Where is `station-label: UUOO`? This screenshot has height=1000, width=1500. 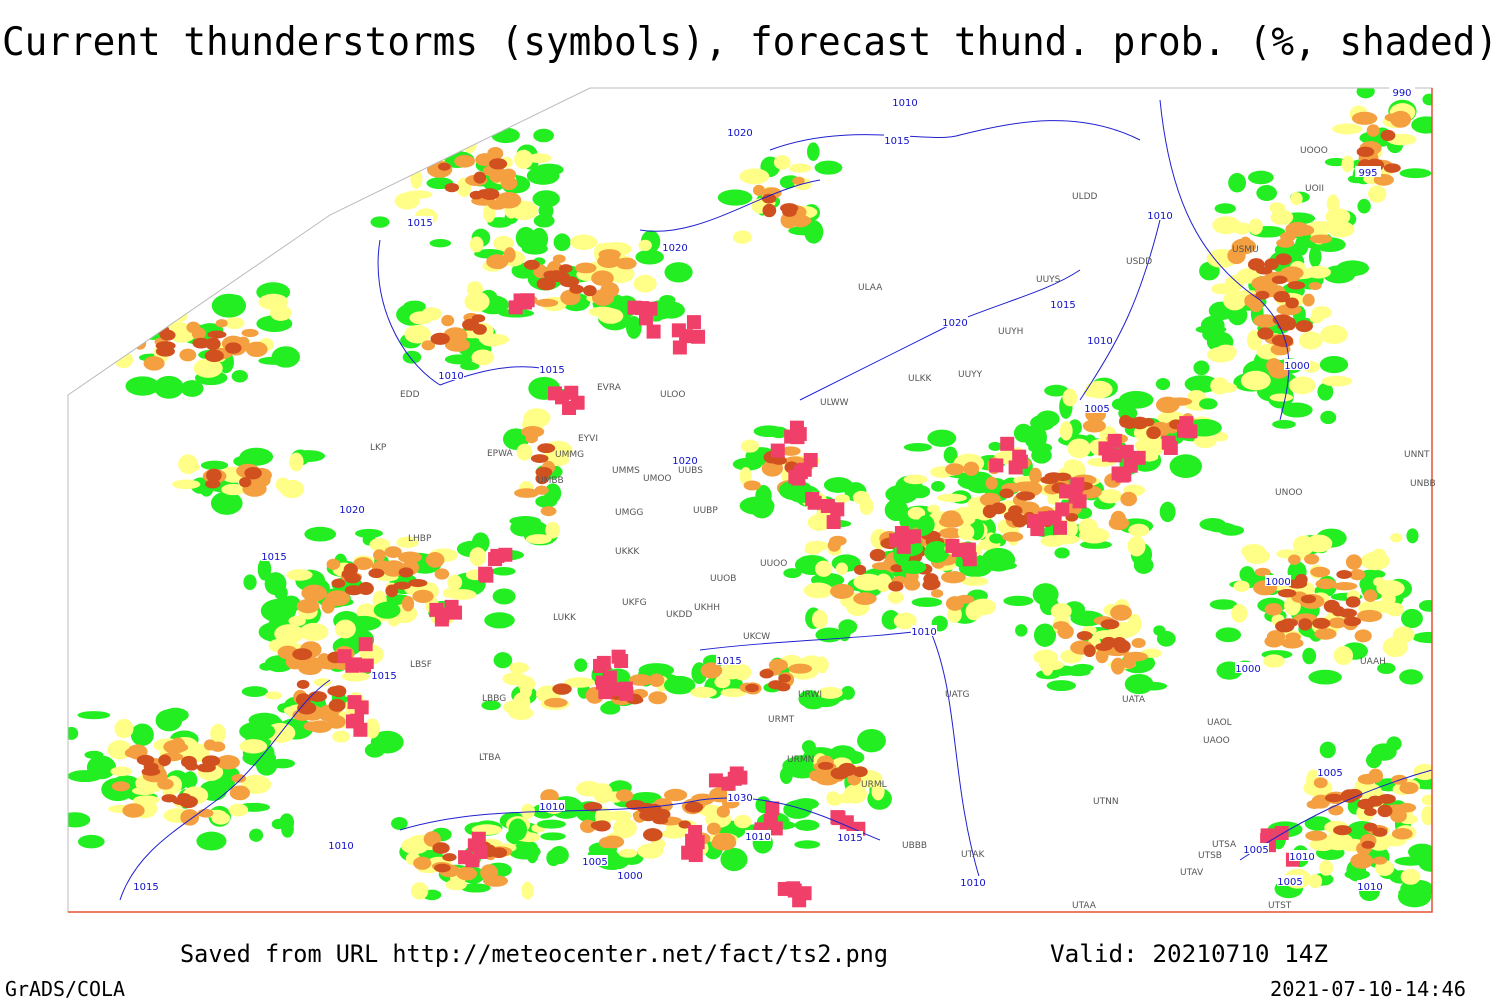
station-label: UUOO is located at coordinates (773, 564).